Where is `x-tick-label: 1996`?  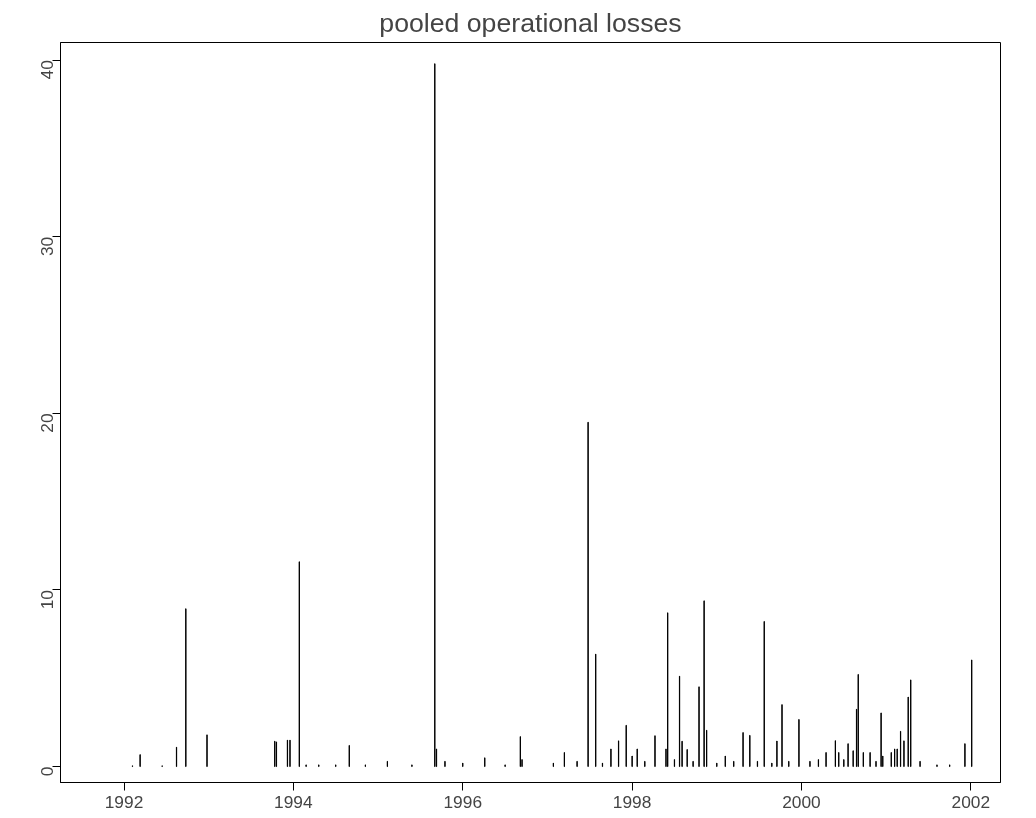
x-tick-label: 1996 is located at coordinates (463, 801).